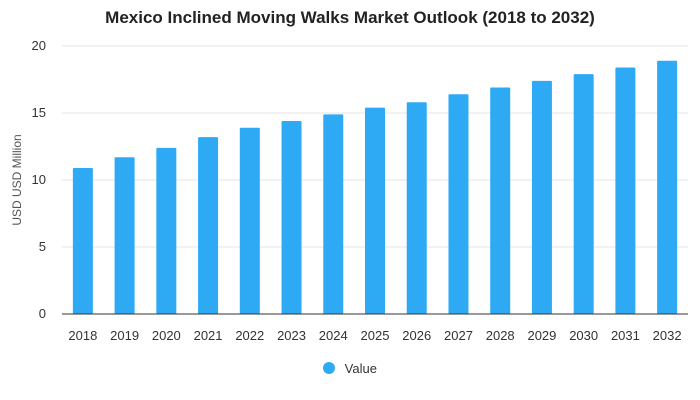 This screenshot has width=700, height=400. What do you see at coordinates (375, 335) in the screenshot?
I see `x-tick-label: 2025` at bounding box center [375, 335].